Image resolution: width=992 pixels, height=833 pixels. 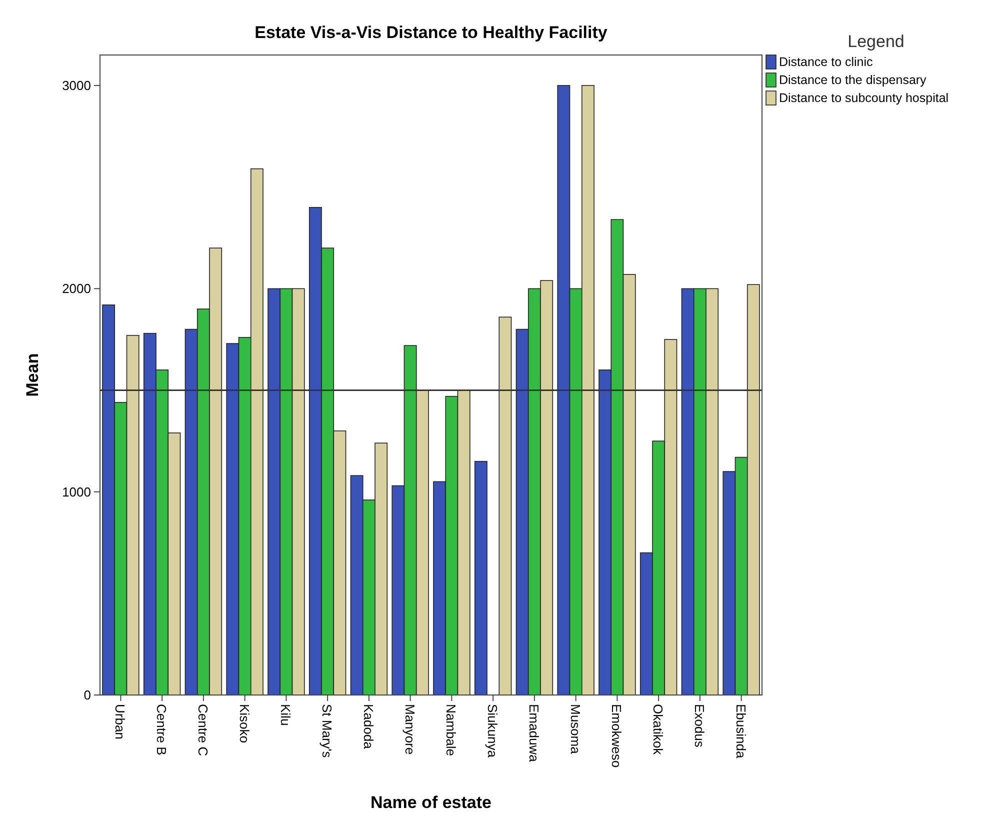 What do you see at coordinates (658, 730) in the screenshot?
I see `x-tick-label: Okatikok` at bounding box center [658, 730].